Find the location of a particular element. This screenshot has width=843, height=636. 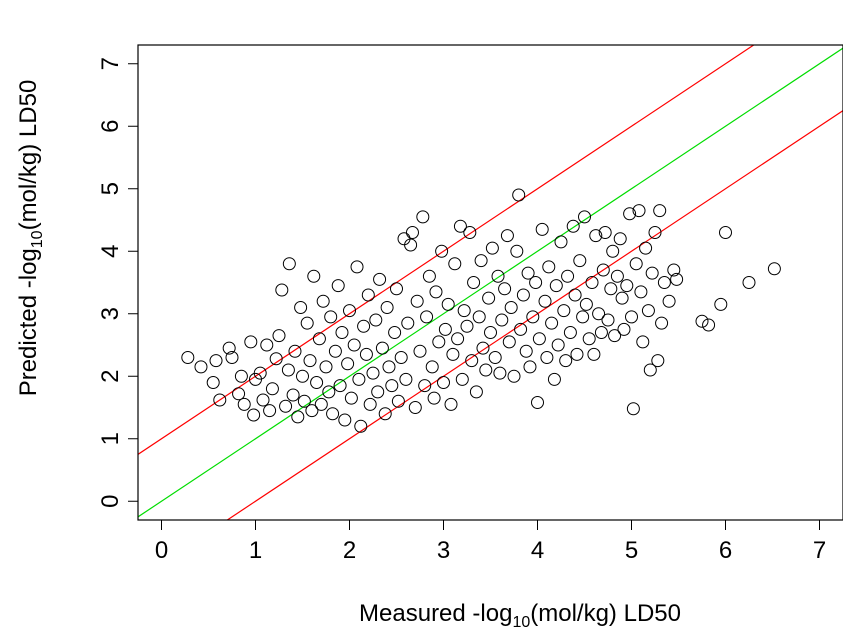

x-tick-label: 5 is located at coordinates (631, 550).